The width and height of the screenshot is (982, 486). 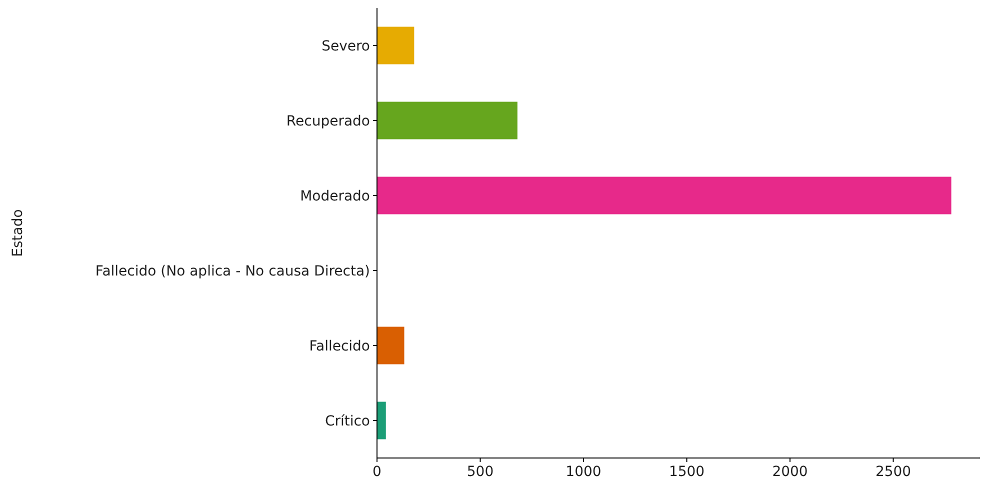 What do you see at coordinates (584, 472) in the screenshot?
I see `x-tick-label: 1000` at bounding box center [584, 472].